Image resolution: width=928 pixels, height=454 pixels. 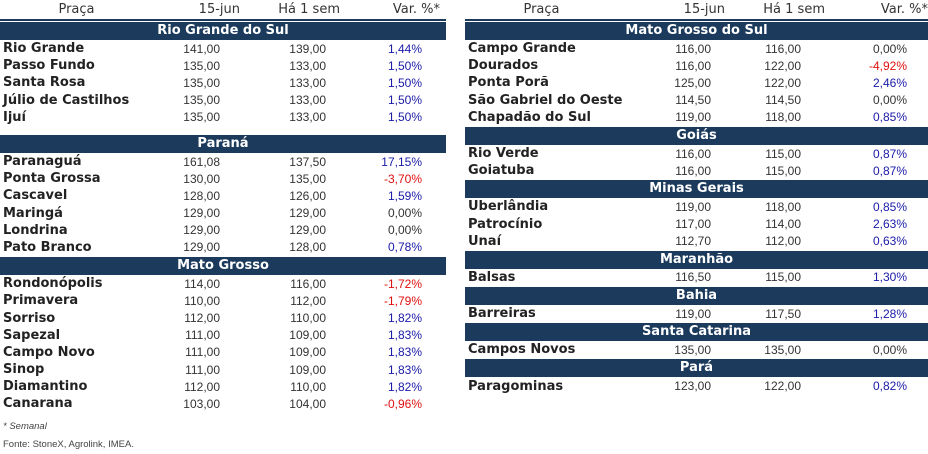 What do you see at coordinates (33, 213) in the screenshot?
I see `place-name: Maringá` at bounding box center [33, 213].